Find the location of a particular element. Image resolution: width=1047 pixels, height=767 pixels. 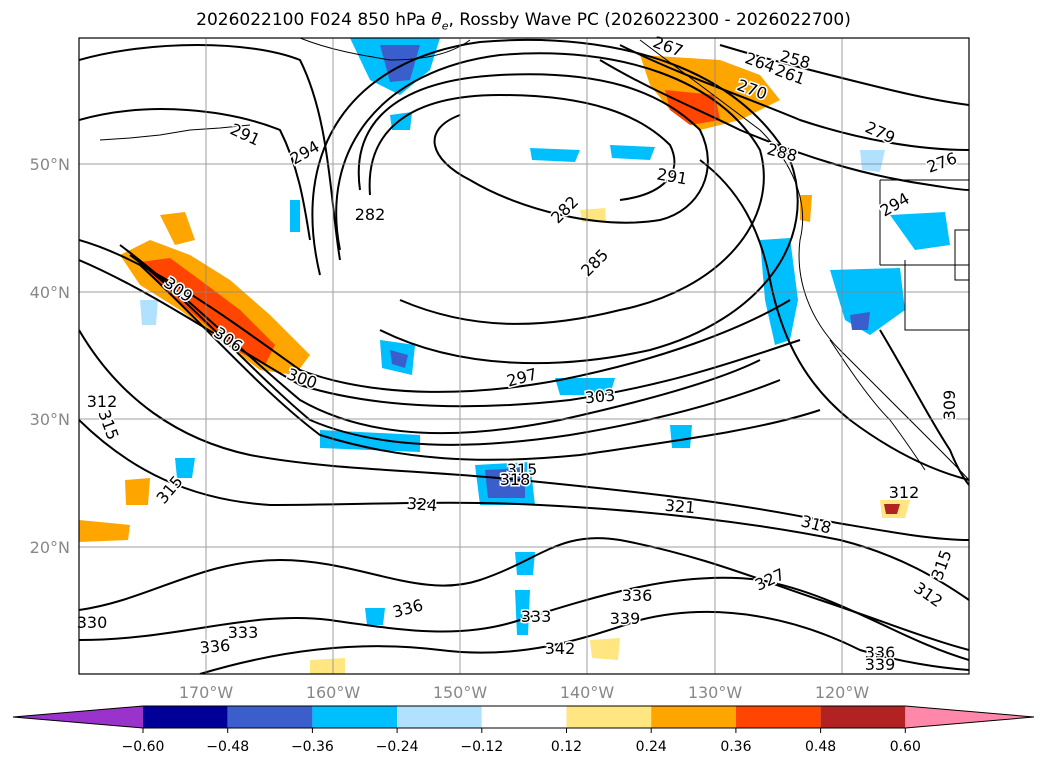

colorbar-tick-label: −0.60 is located at coordinates (143, 747).